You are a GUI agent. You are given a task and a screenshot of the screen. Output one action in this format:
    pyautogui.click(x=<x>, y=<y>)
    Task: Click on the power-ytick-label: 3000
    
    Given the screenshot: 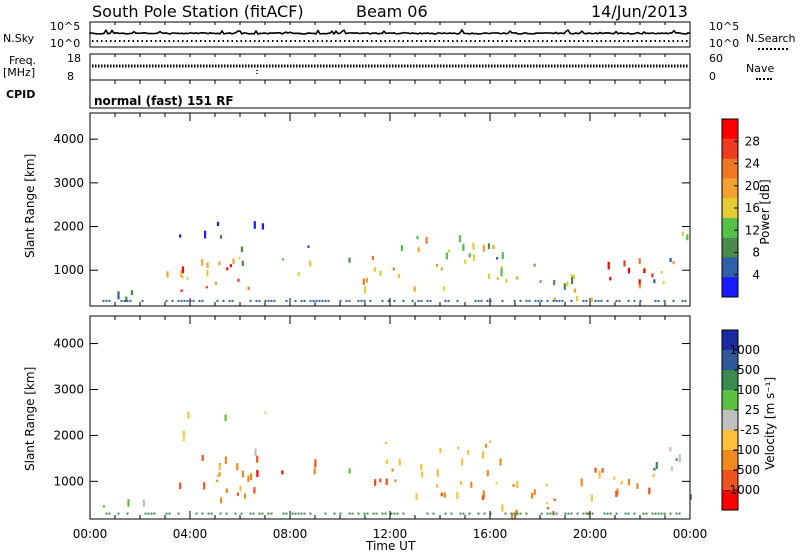 What is the action you would take?
    pyautogui.click(x=68, y=183)
    